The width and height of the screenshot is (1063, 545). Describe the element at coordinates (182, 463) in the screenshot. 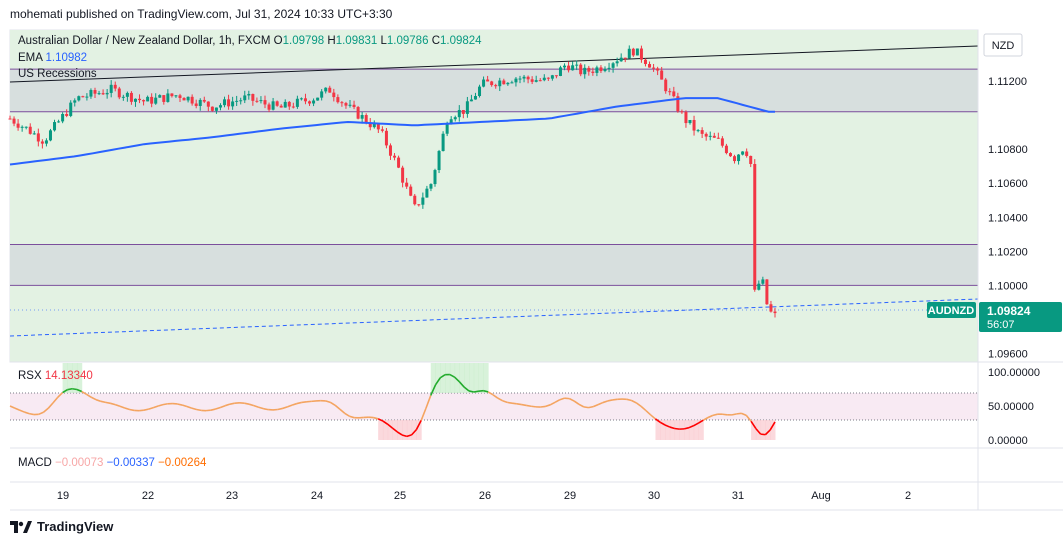

I see `macd-value-3: −0.00264` at that location.